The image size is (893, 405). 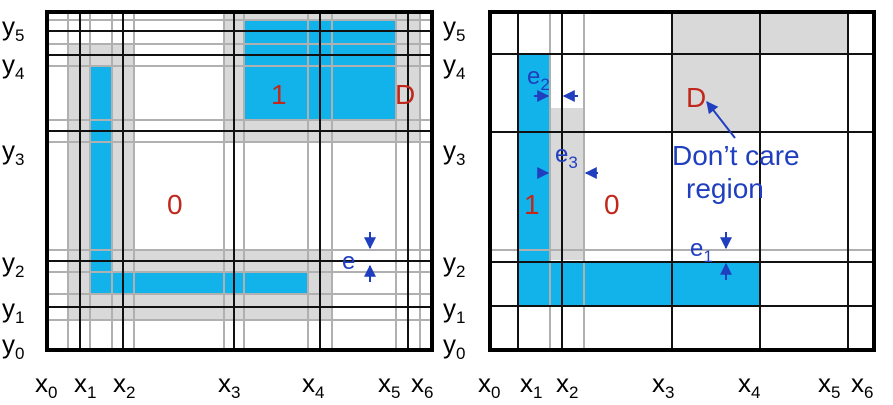 What do you see at coordinates (454, 66) in the screenshot?
I see `right-axis-label-y4: y4` at bounding box center [454, 66].